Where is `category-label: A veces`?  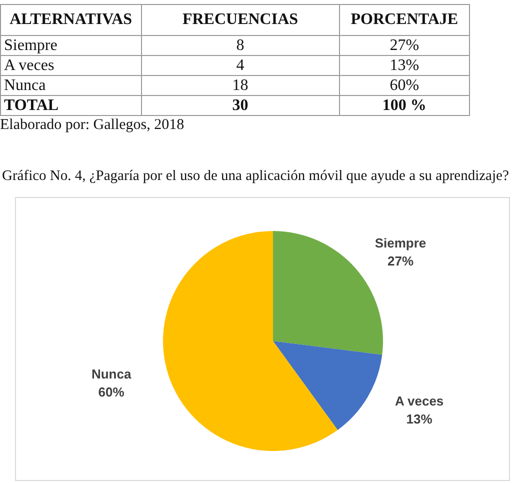 category-label: A veces is located at coordinates (71, 66).